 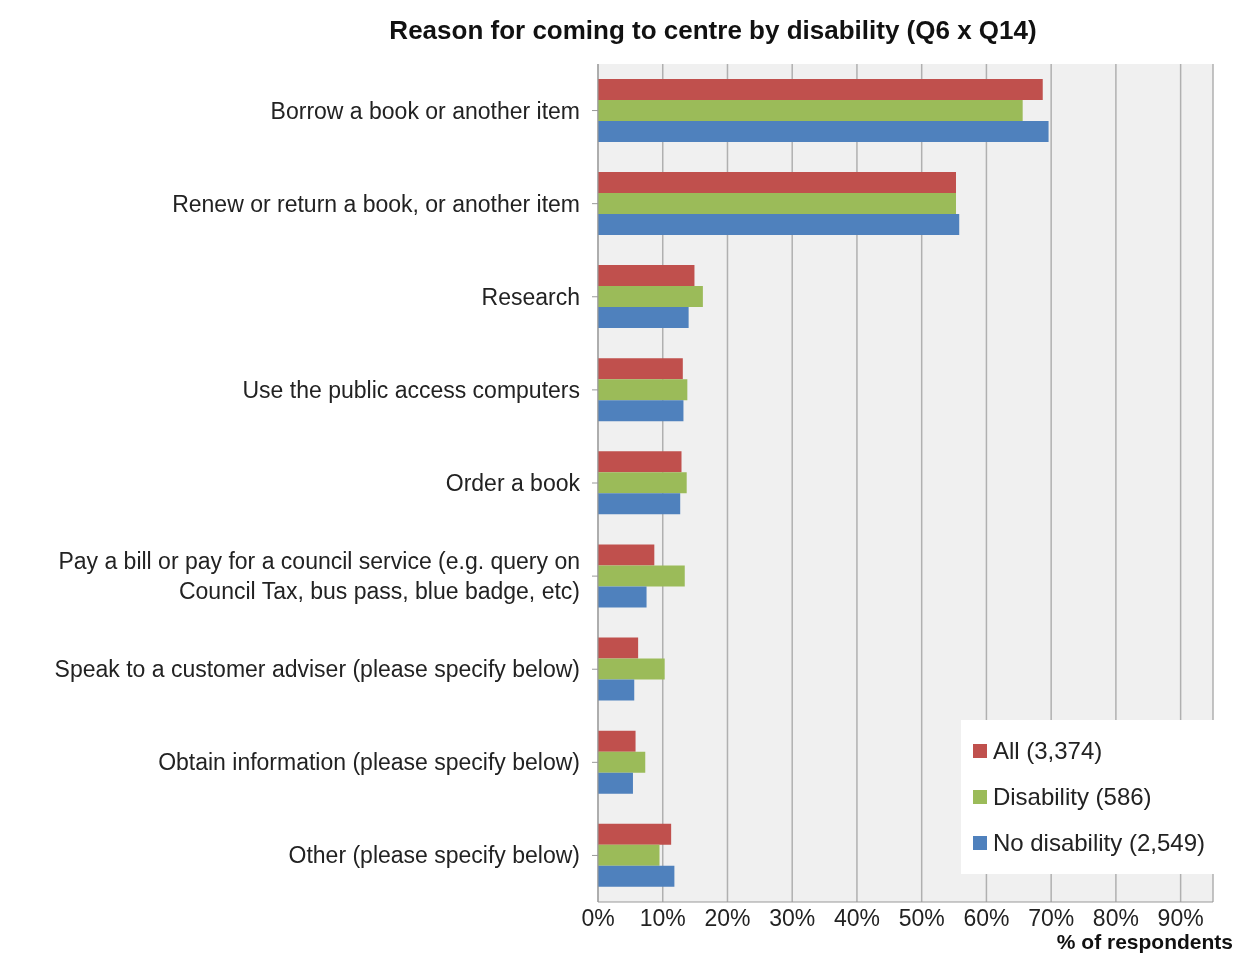 I want to click on y-tick-label: Other (please specify below), so click(x=434, y=855).